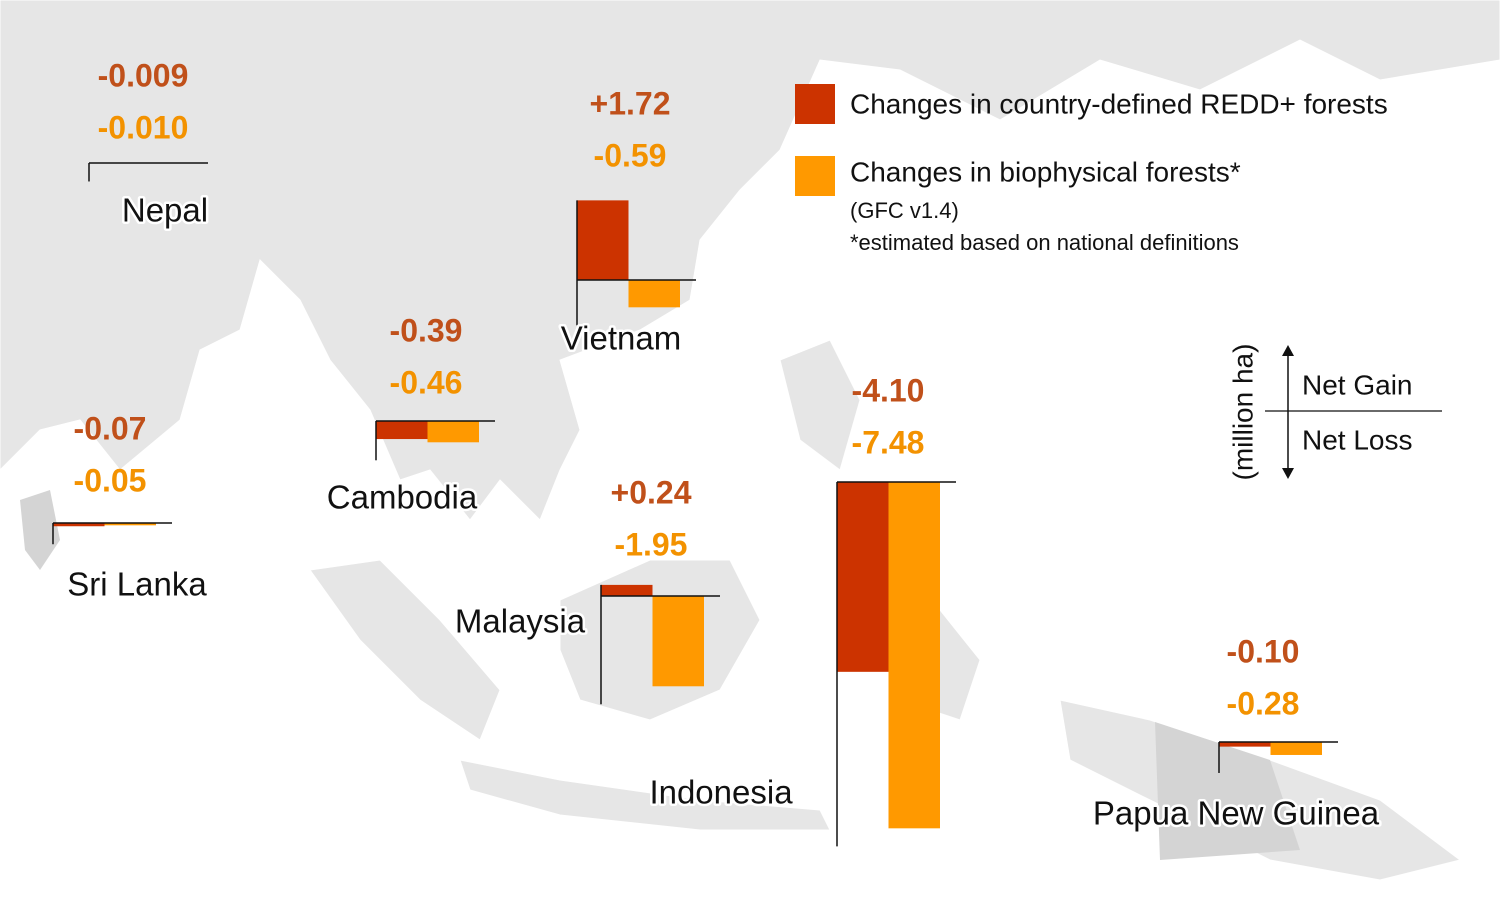 This screenshot has width=1500, height=898. Describe the element at coordinates (165, 210) in the screenshot. I see `country-name: Nepal` at that location.